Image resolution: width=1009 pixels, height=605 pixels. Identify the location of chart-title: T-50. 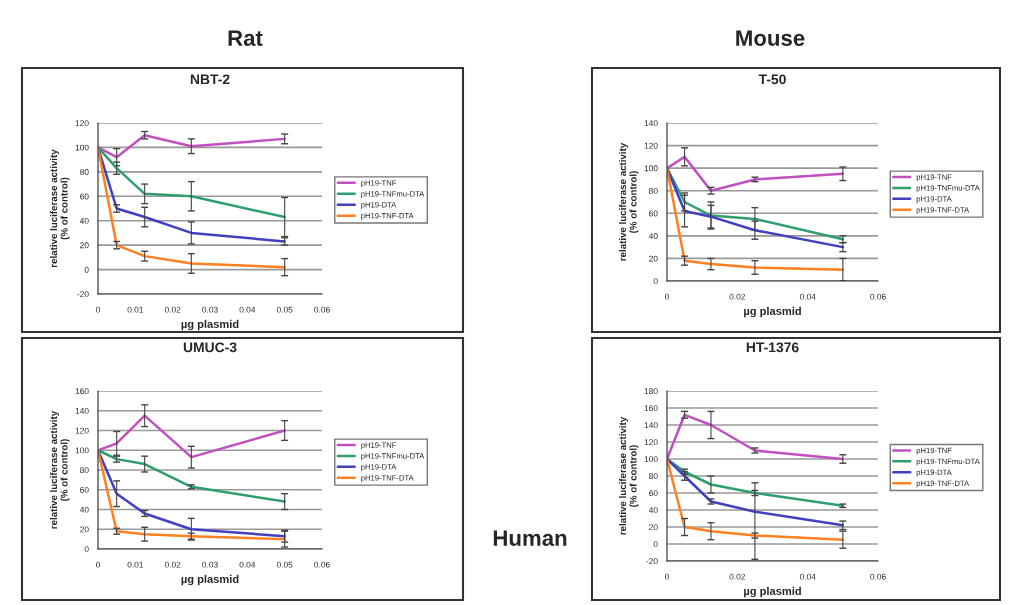
(772, 79).